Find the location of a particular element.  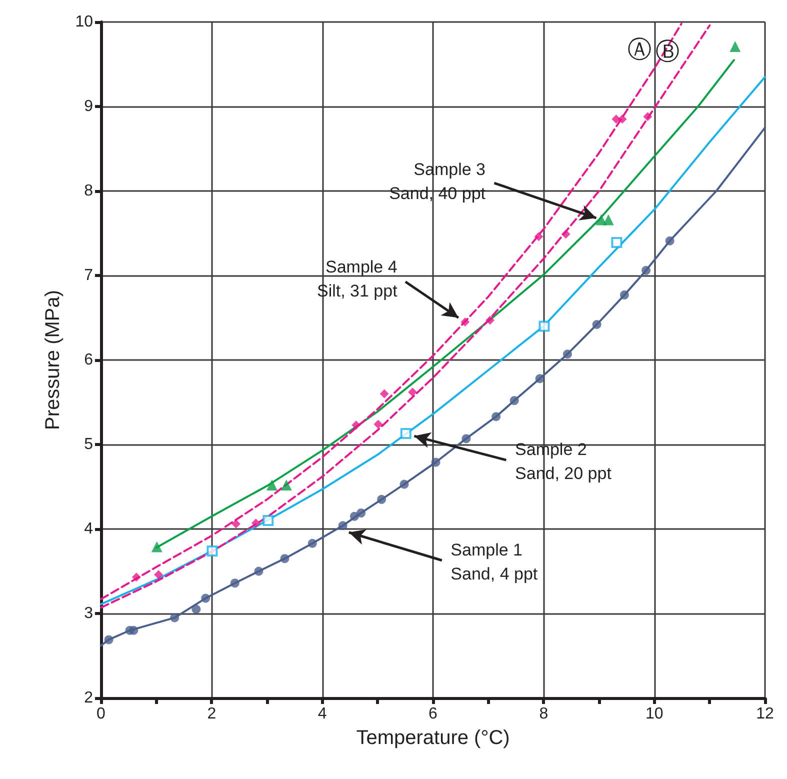

y-tick-label: 9 is located at coordinates (89, 106).